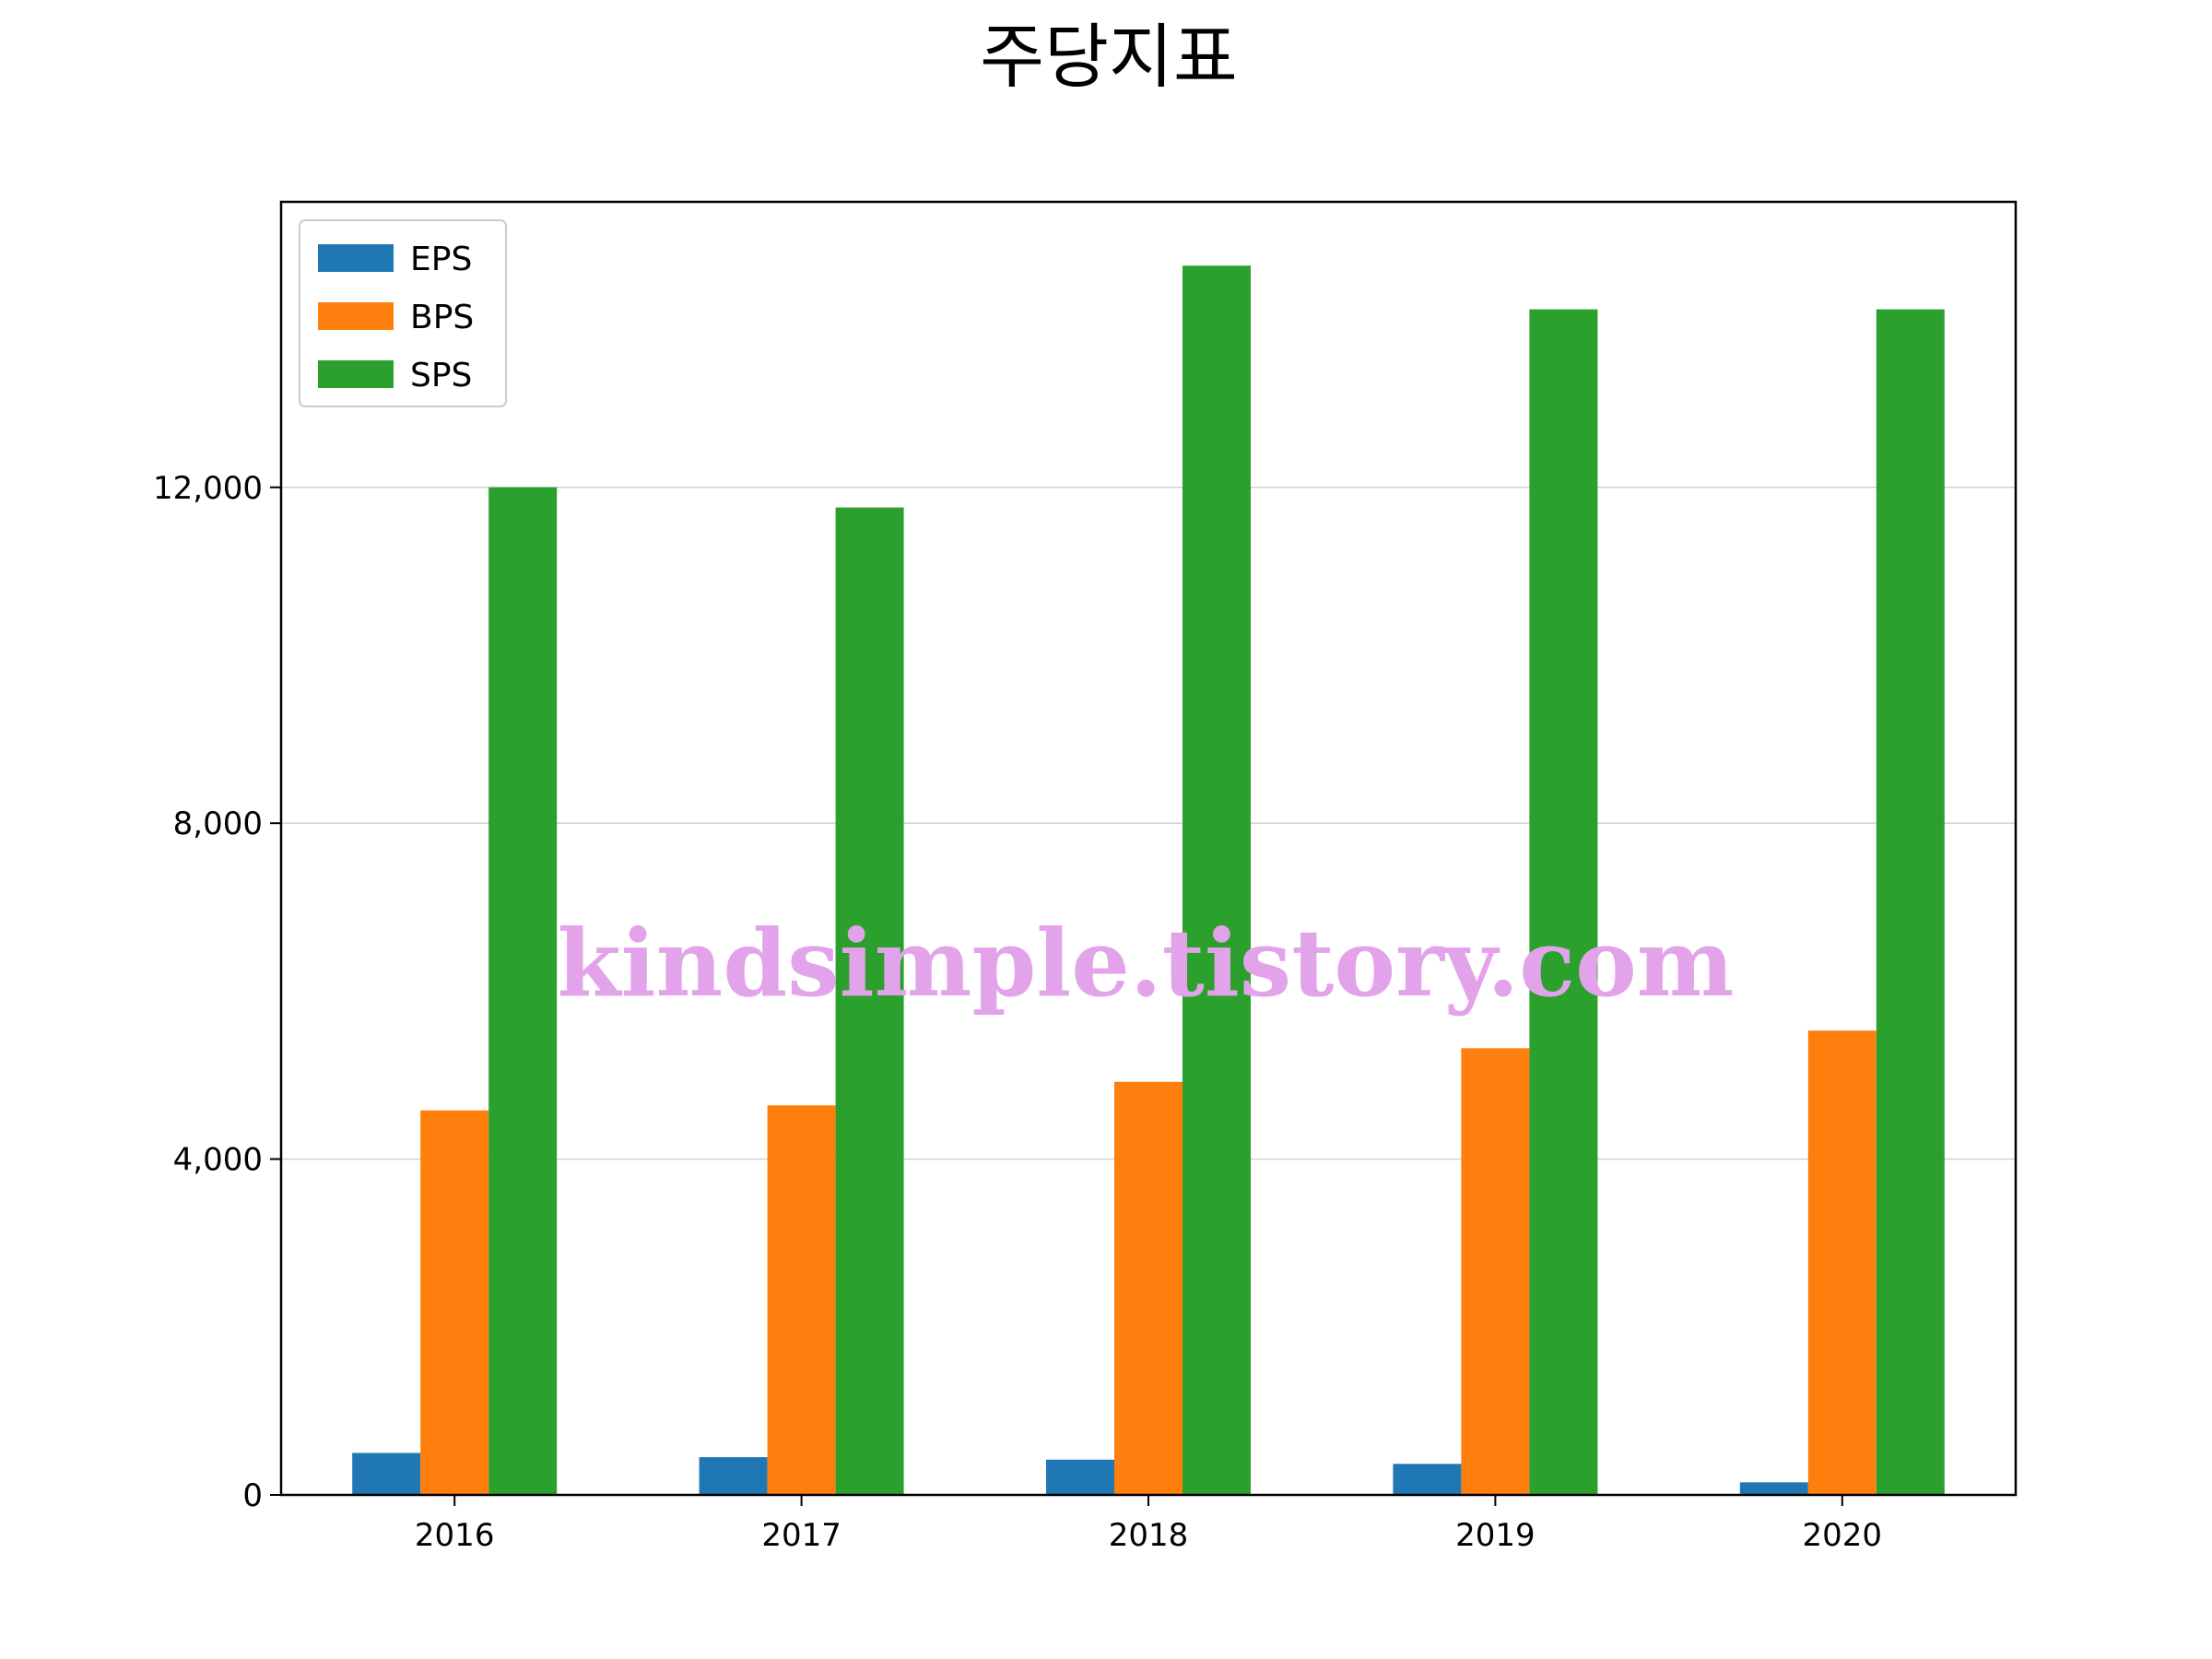 This screenshot has height=1659, width=2212. Describe the element at coordinates (454, 1302) in the screenshot. I see `bar-bps-2016` at that location.